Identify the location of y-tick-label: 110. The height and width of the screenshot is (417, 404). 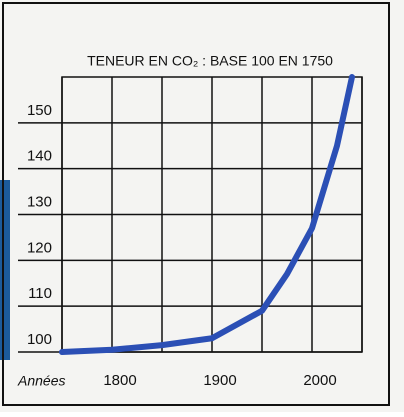
(40, 293).